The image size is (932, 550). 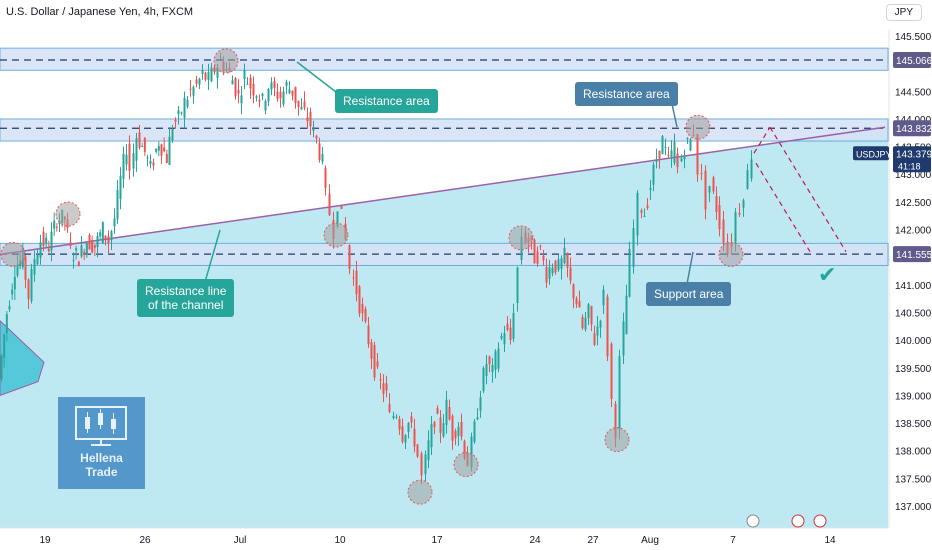 I want to click on pattern-triangle, so click(x=22, y=358).